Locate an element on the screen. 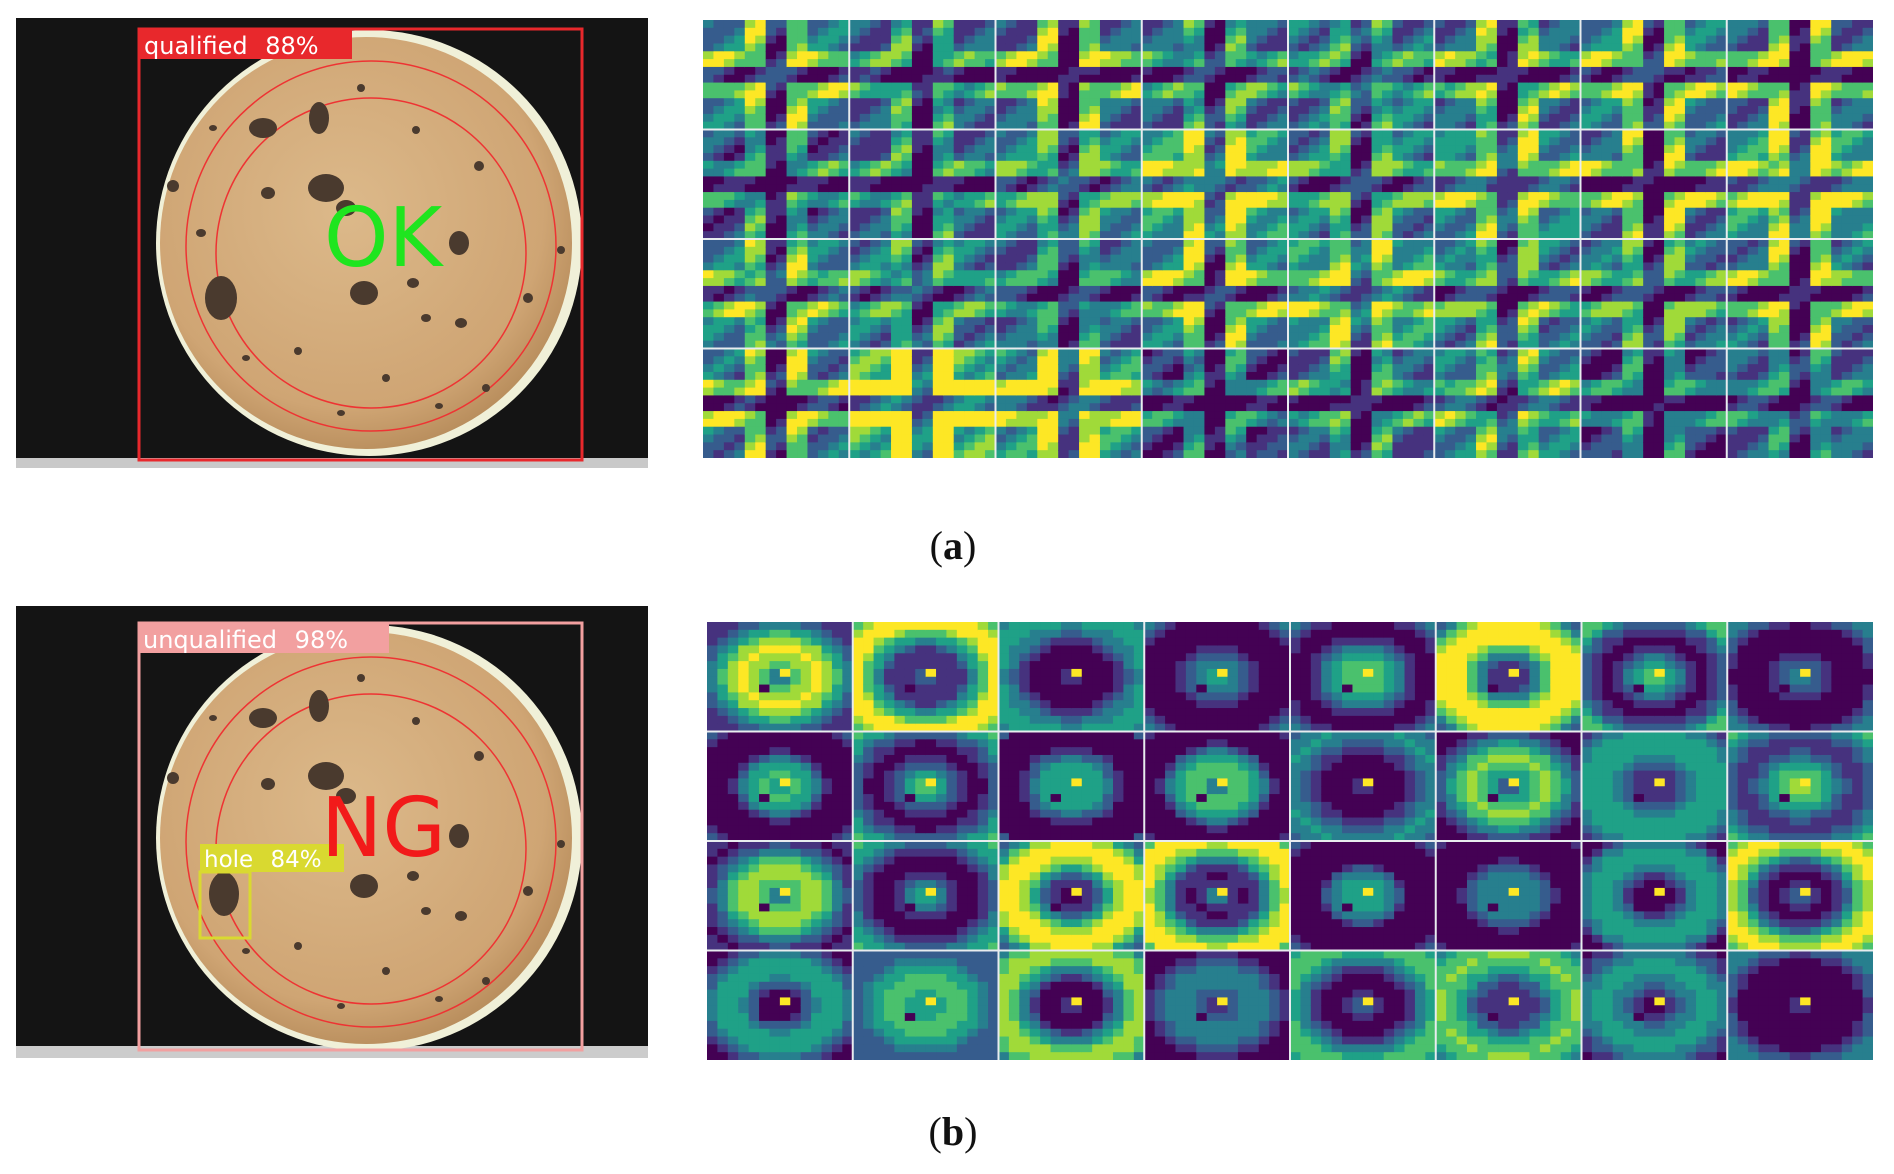 The width and height of the screenshot is (1894, 1174). panel-b-feature-map-r3-c3 is located at coordinates (1071, 896).